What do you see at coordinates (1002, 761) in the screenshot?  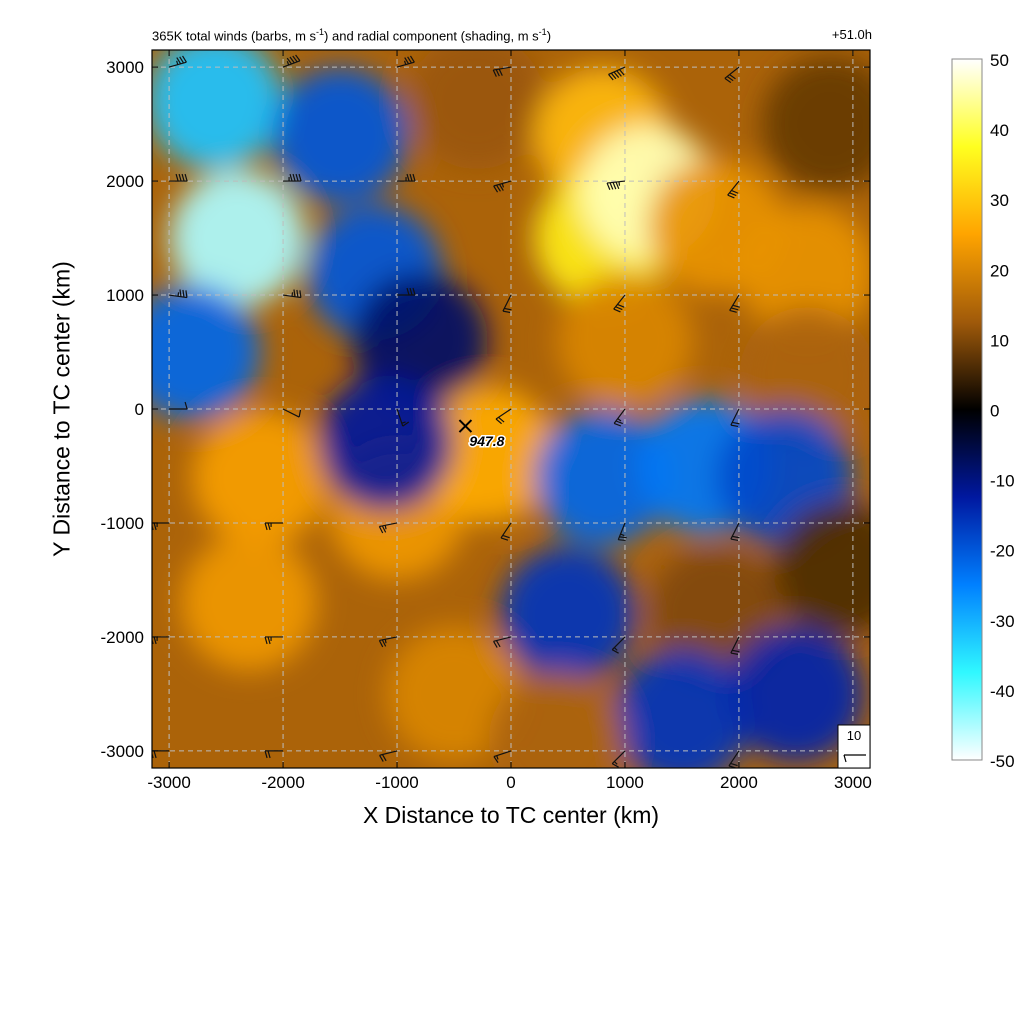 I see `colorbar-tick-label: -50` at bounding box center [1002, 761].